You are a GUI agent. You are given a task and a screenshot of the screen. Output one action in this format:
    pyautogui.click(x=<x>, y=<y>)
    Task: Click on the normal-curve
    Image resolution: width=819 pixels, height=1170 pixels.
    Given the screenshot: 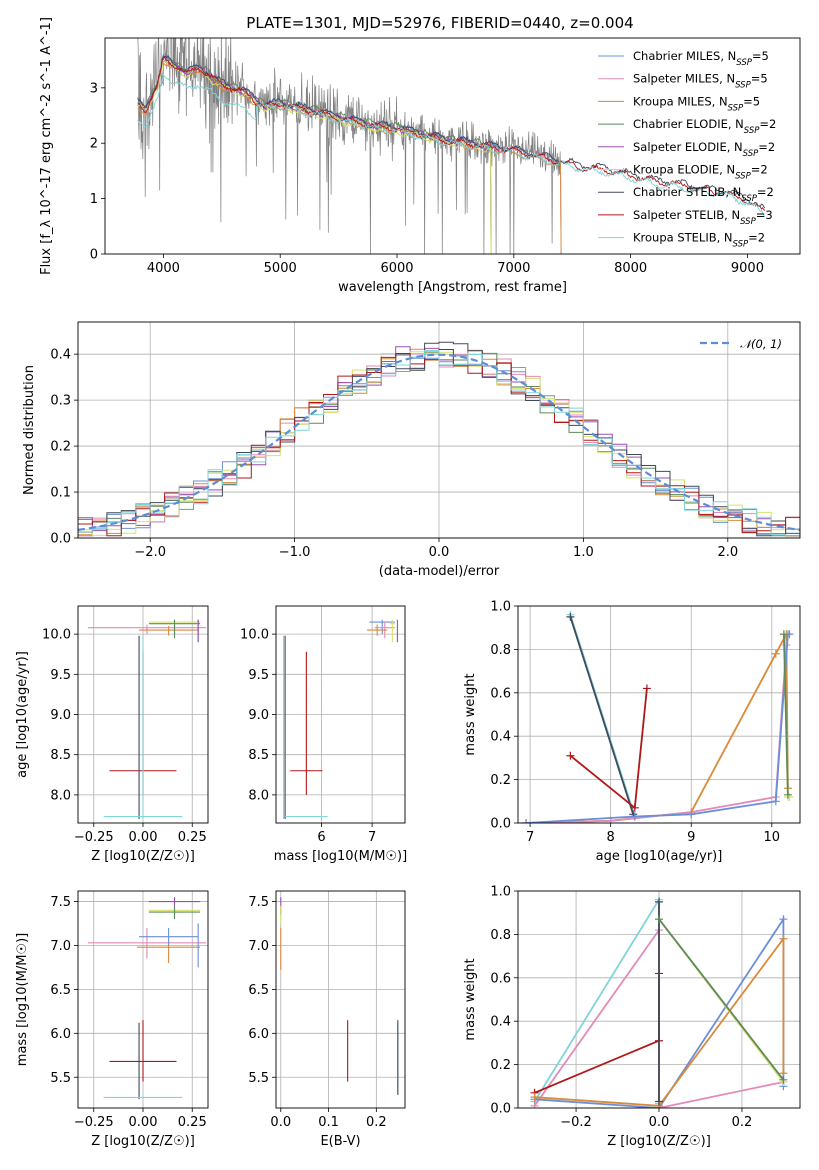 What is the action you would take?
    pyautogui.click(x=439, y=442)
    